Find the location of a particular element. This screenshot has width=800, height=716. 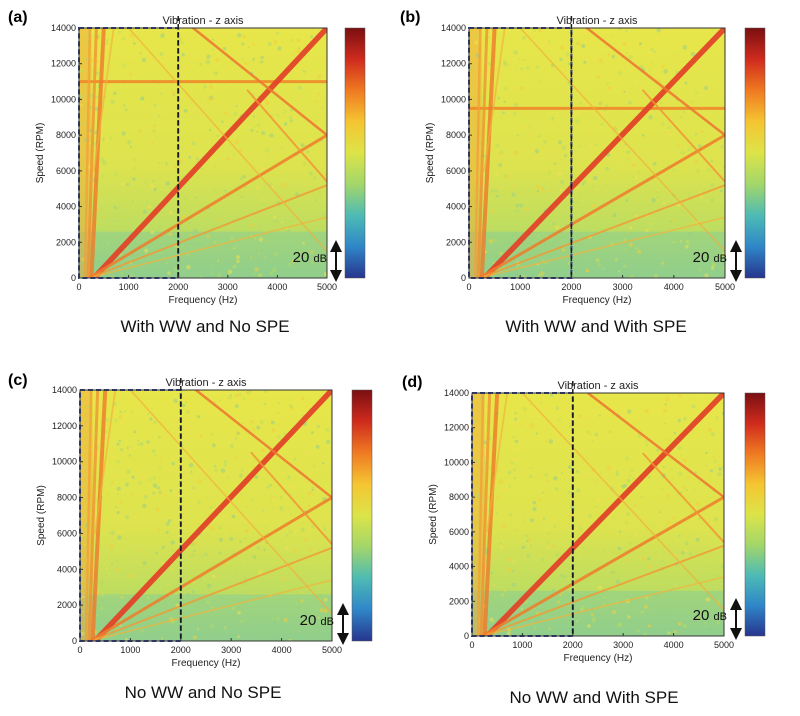

x-tick-label: 0 is located at coordinates (468, 287).